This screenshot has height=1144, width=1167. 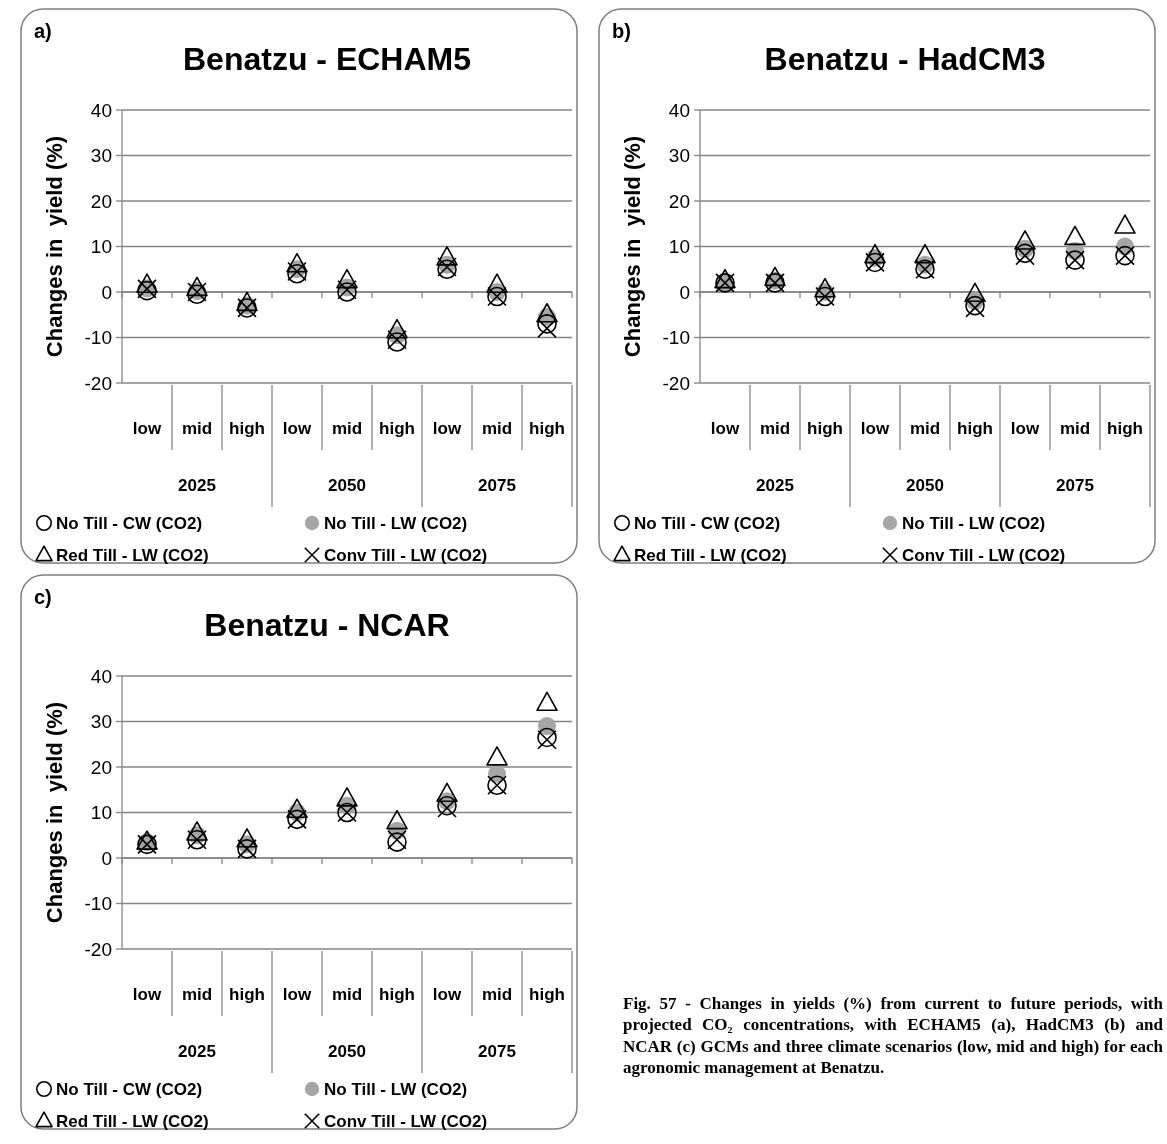 What do you see at coordinates (905, 59) in the screenshot?
I see `chart-title: Benatzu - HadCM3` at bounding box center [905, 59].